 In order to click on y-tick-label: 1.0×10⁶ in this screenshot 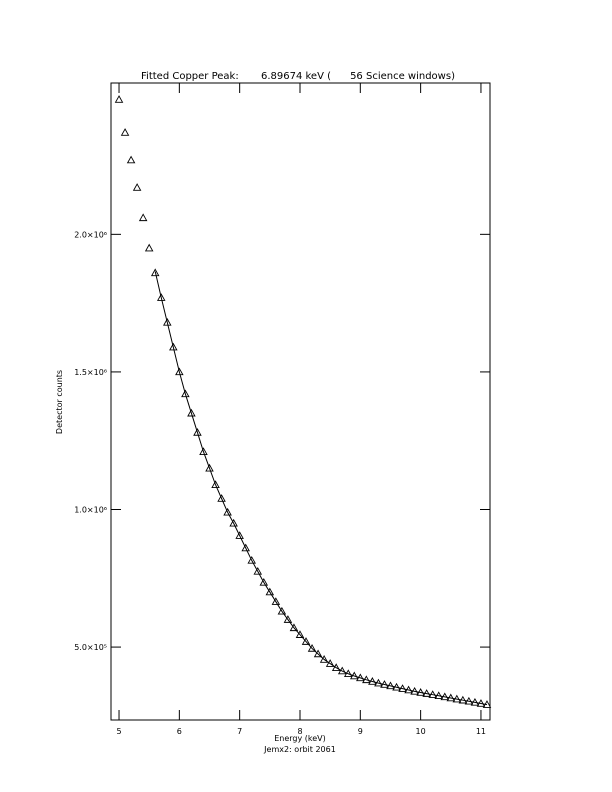, I will do `click(90, 510)`.